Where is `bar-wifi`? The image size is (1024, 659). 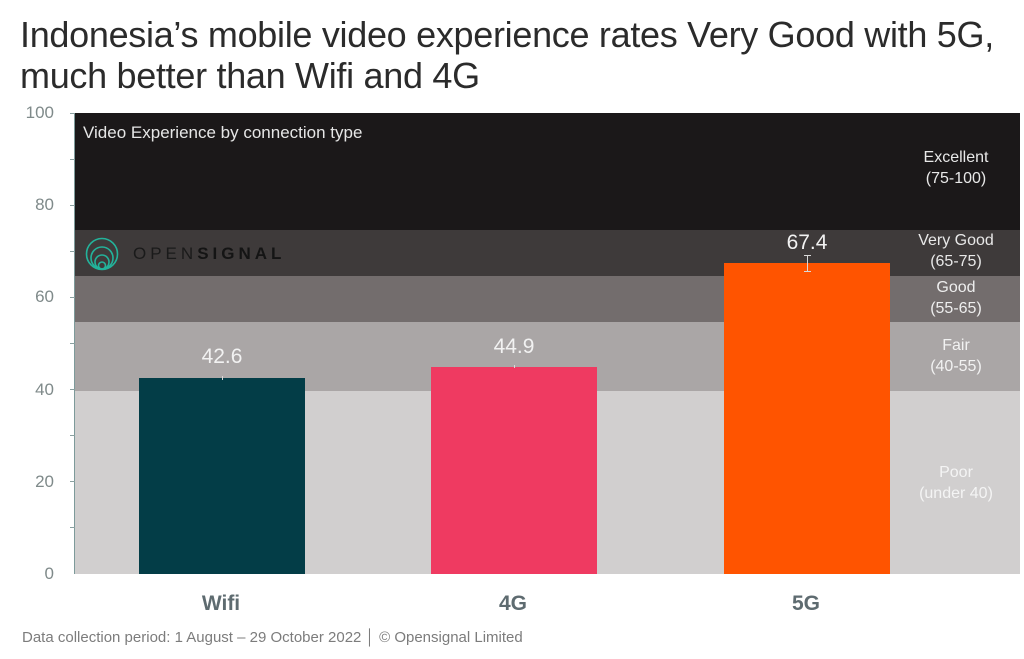 bar-wifi is located at coordinates (222, 476).